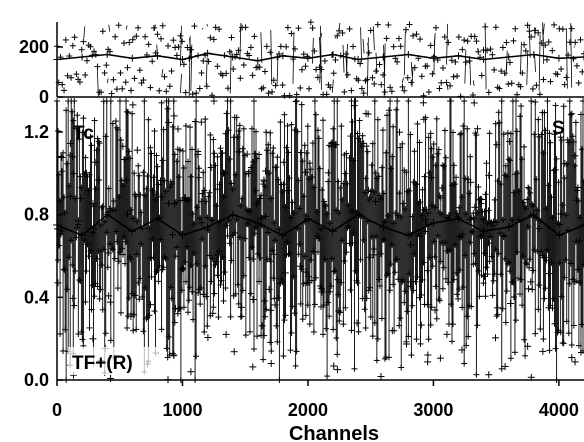  I want to click on bottom-y-tick-label: 0.8, so click(36, 215).